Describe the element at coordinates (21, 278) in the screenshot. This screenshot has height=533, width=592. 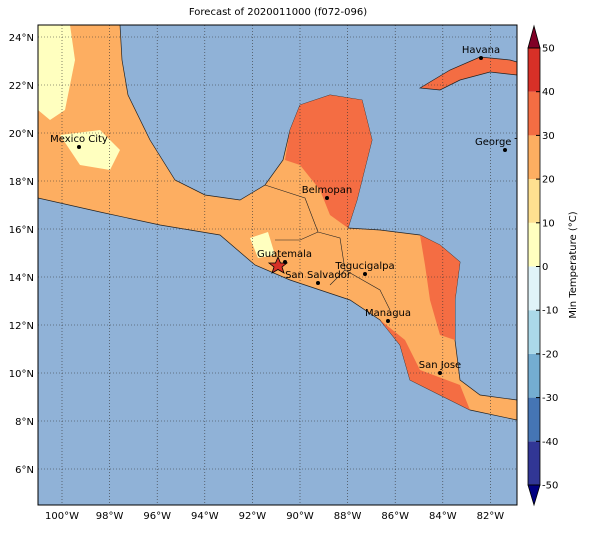
I see `lat-label: 14°N` at that location.